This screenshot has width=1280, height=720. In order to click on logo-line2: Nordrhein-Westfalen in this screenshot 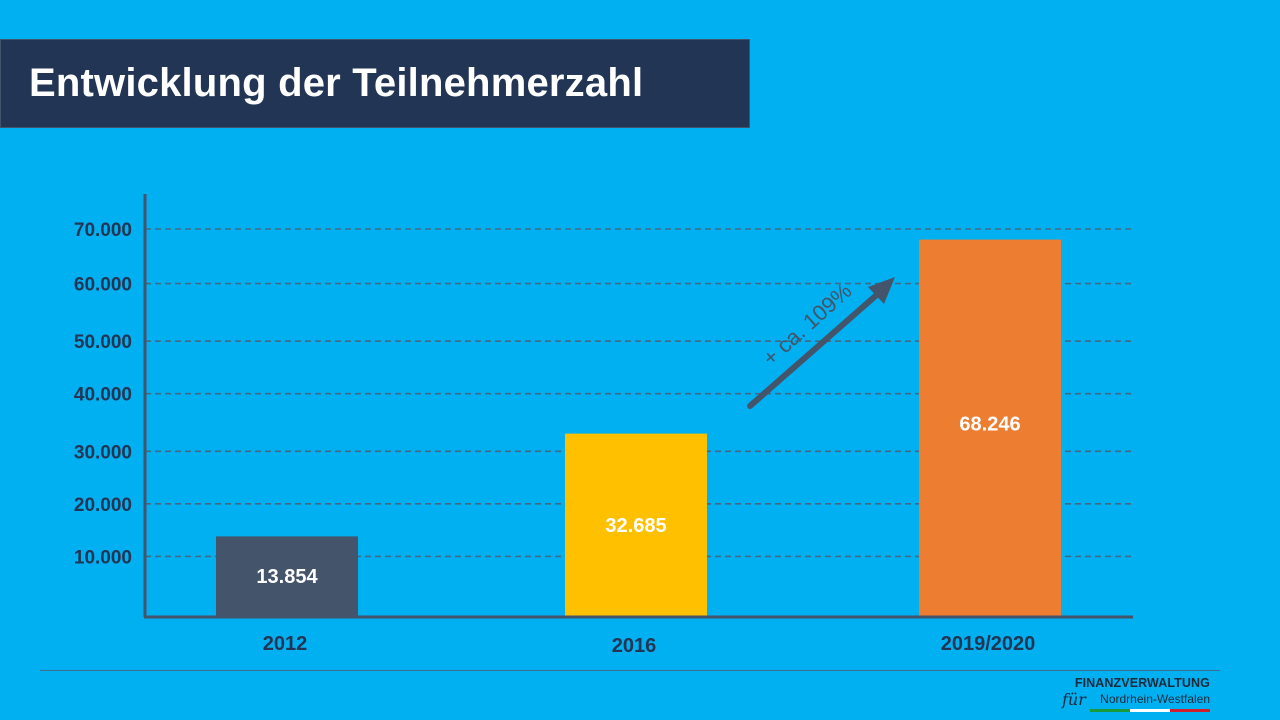, I will do `click(1155, 699)`.